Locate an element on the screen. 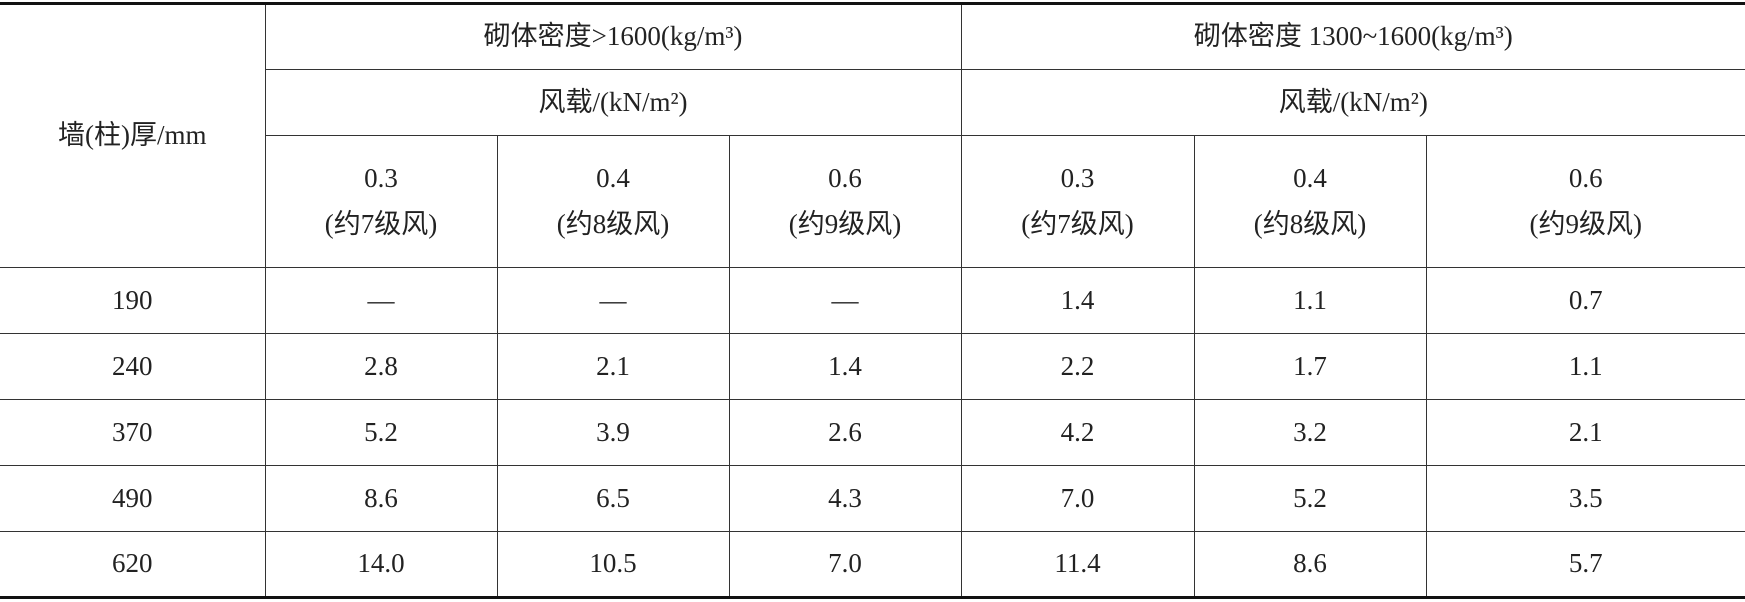 This screenshot has width=1745, height=602. thickness-cell: 620 is located at coordinates (133, 565).